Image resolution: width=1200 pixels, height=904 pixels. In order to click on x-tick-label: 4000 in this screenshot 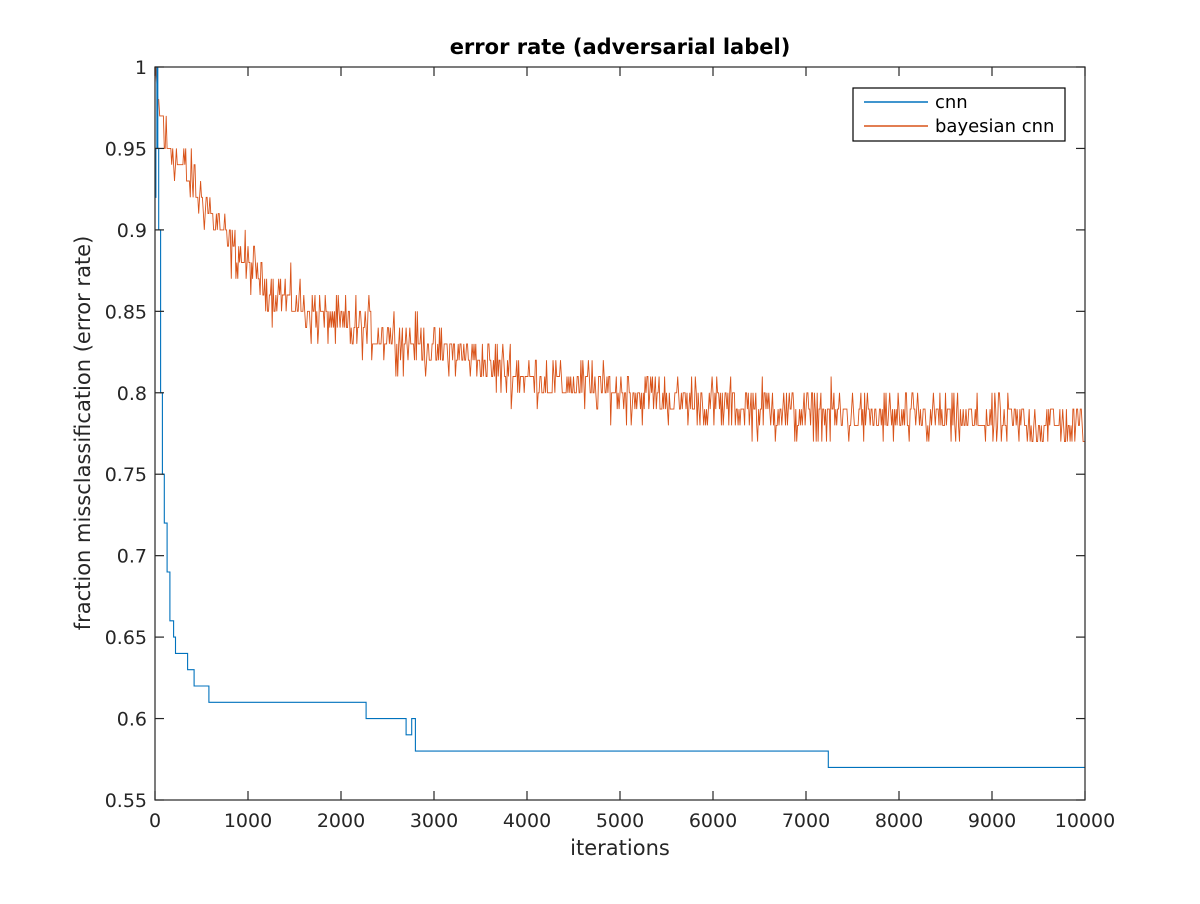, I will do `click(527, 821)`.